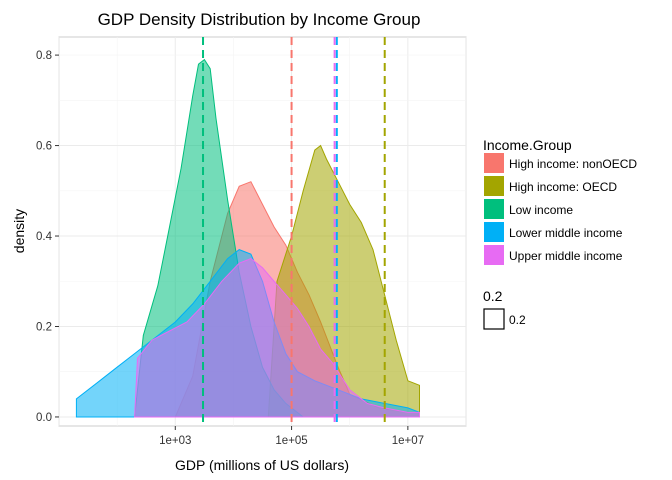 The height and width of the screenshot is (480, 672). Describe the element at coordinates (277, 338) in the screenshot. I see `density-area-upper-middle-income` at that location.